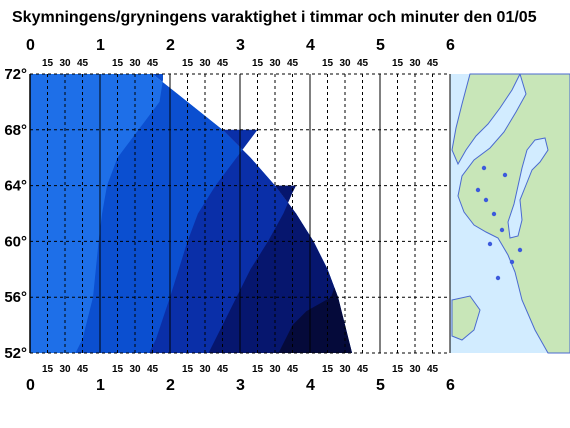 The image size is (570, 428). Describe the element at coordinates (15, 186) in the screenshot. I see `y-lat-label: 64°` at that location.